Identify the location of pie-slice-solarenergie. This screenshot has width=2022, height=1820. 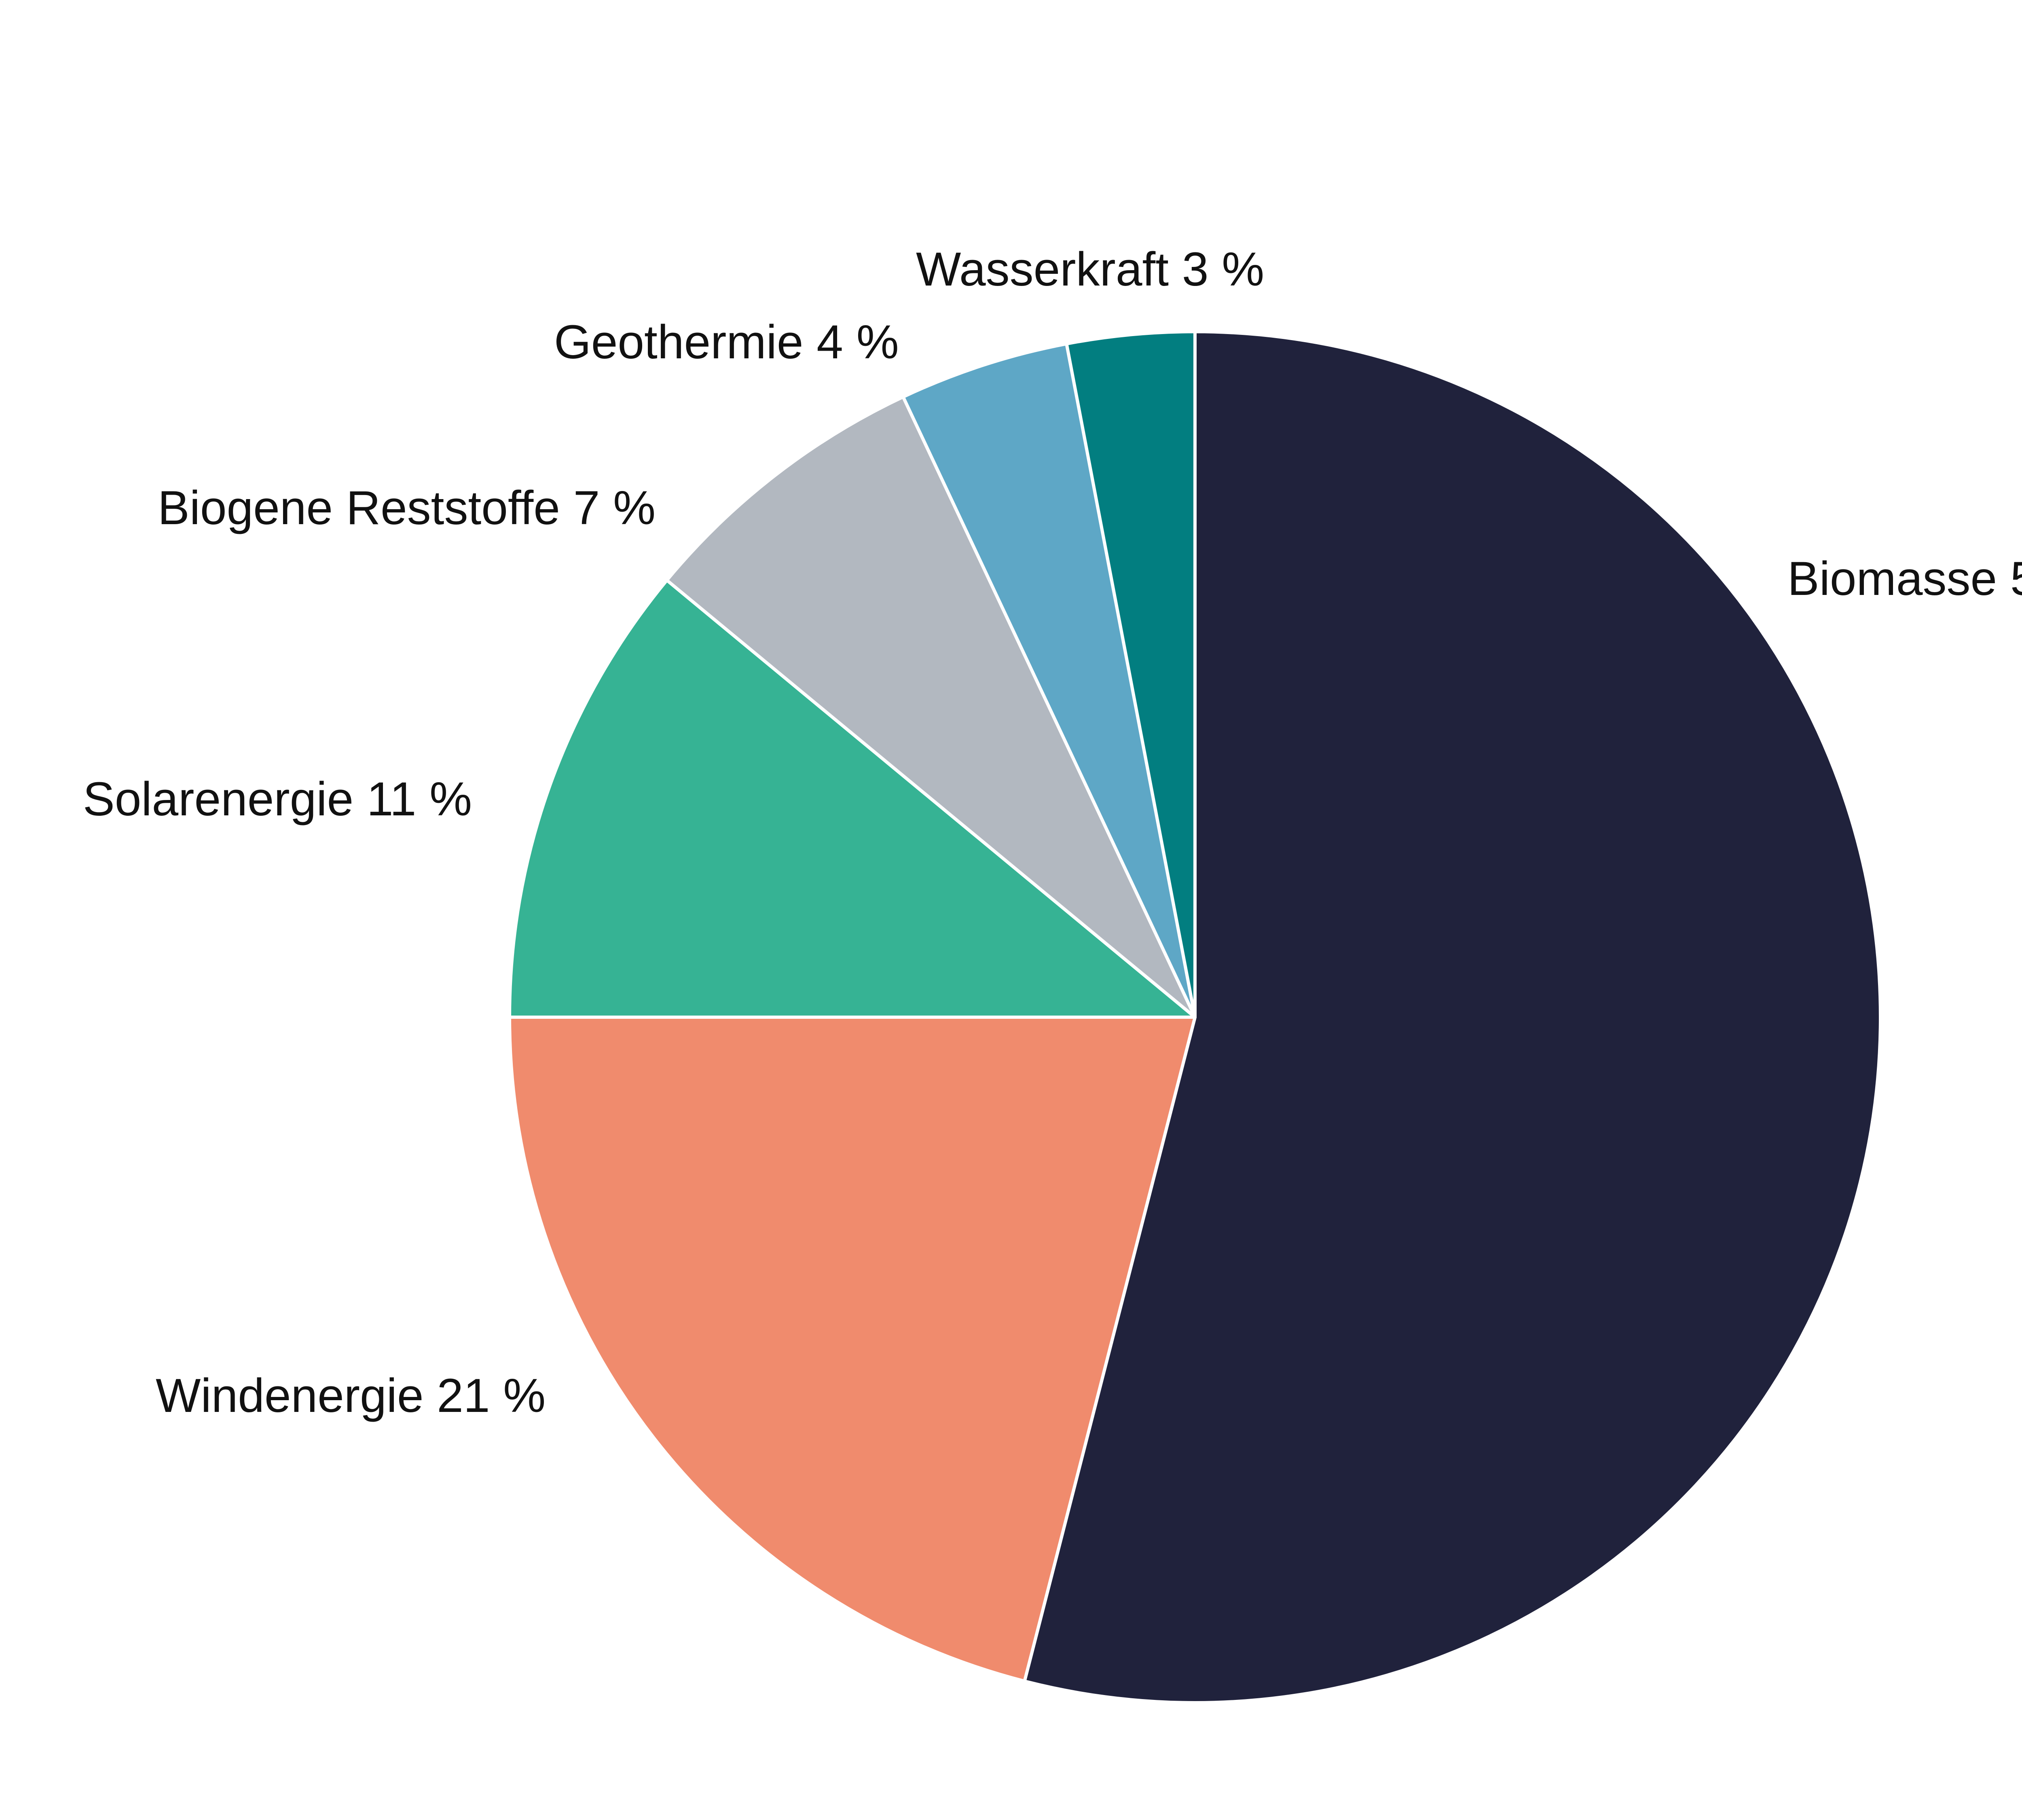
(852, 798).